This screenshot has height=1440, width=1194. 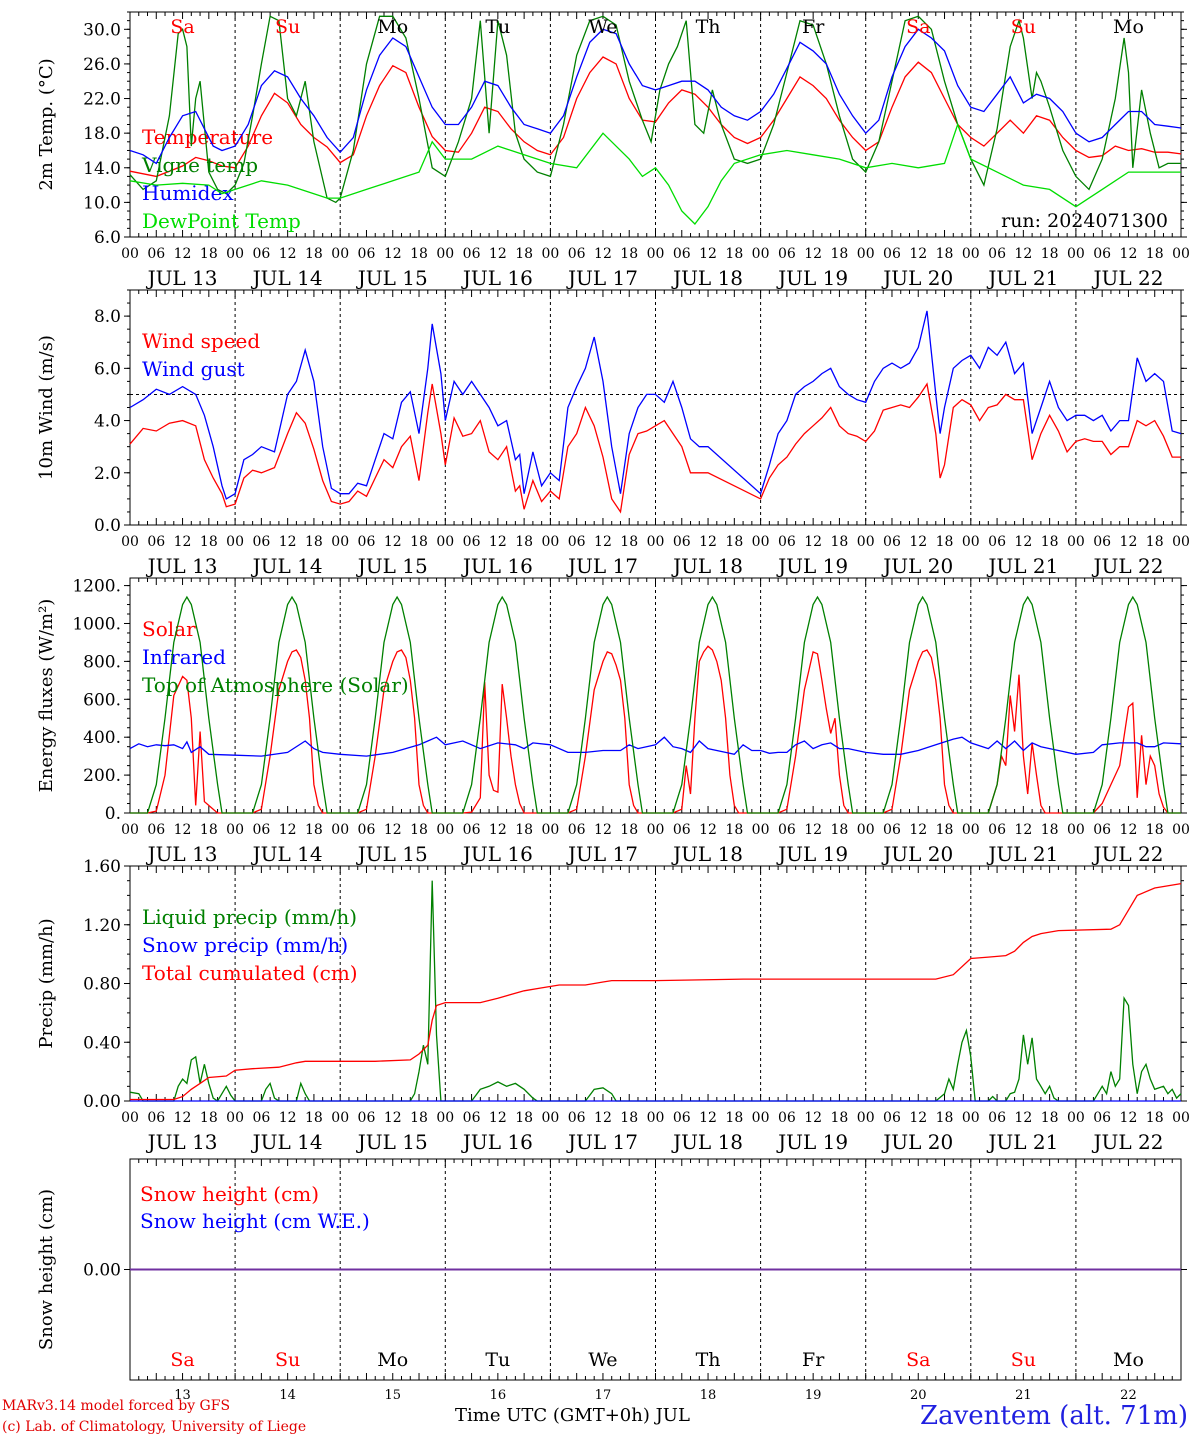 What do you see at coordinates (182, 27) in the screenshot?
I see `panel1-day-name: Sa` at bounding box center [182, 27].